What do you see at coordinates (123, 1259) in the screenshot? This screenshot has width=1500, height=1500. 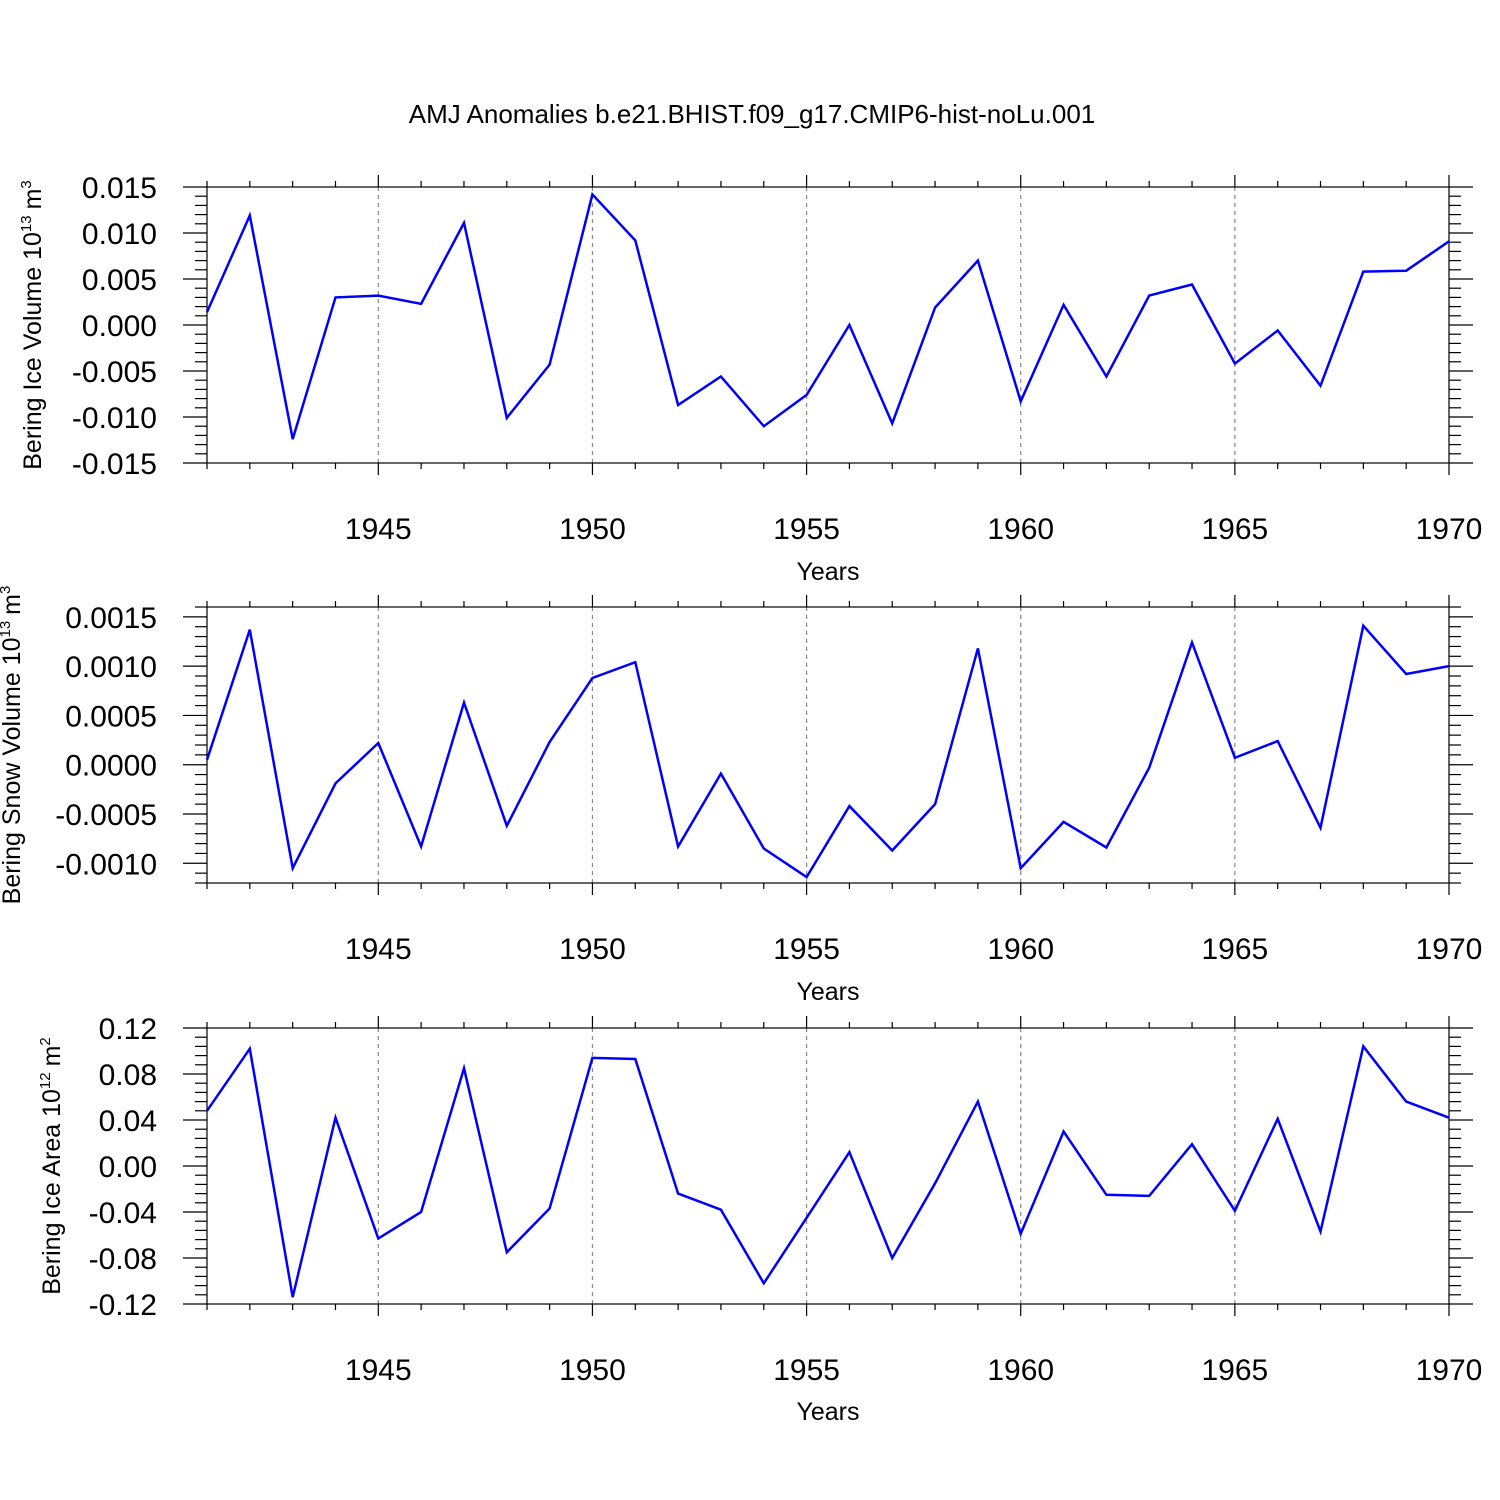 I see `y-tick-label: -0.08` at bounding box center [123, 1259].